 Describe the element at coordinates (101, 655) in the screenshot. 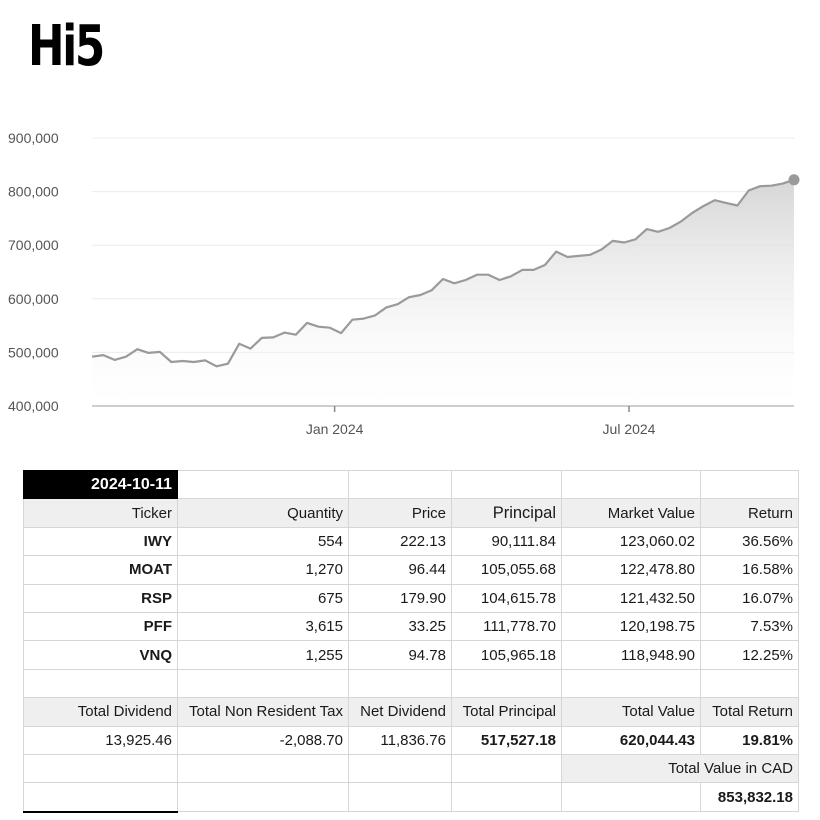

I see `ticker-cell: VNQ` at that location.